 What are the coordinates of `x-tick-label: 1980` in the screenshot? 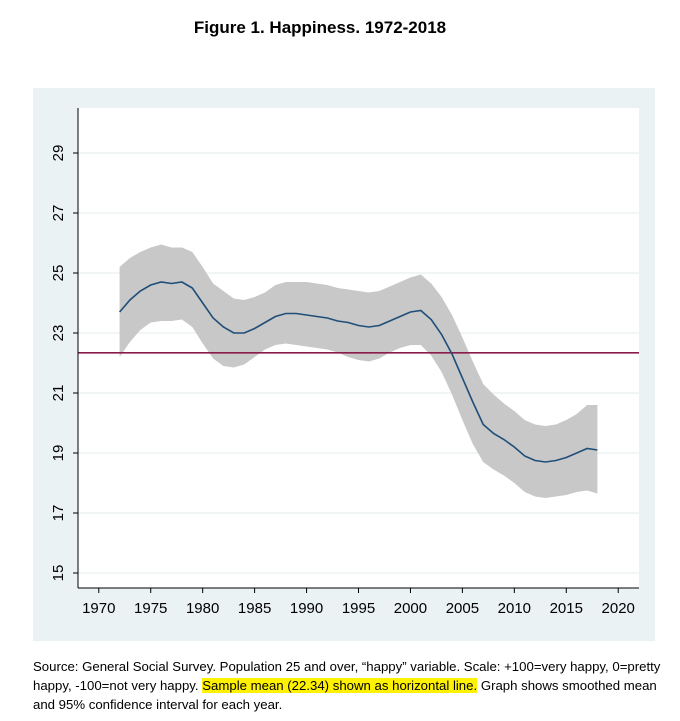 It's located at (202, 608).